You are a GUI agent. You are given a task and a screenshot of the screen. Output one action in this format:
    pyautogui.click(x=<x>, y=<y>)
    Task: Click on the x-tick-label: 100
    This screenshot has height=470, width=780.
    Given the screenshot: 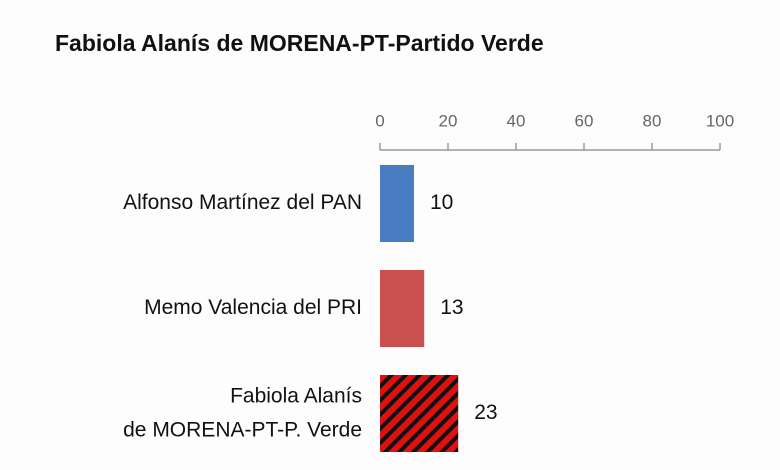 What is the action you would take?
    pyautogui.click(x=720, y=120)
    